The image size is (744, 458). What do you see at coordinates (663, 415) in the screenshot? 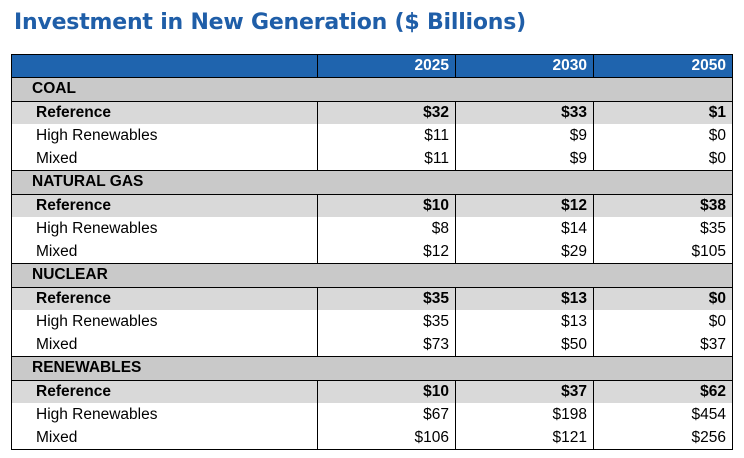
I see `value-cell: $454` at bounding box center [663, 415].